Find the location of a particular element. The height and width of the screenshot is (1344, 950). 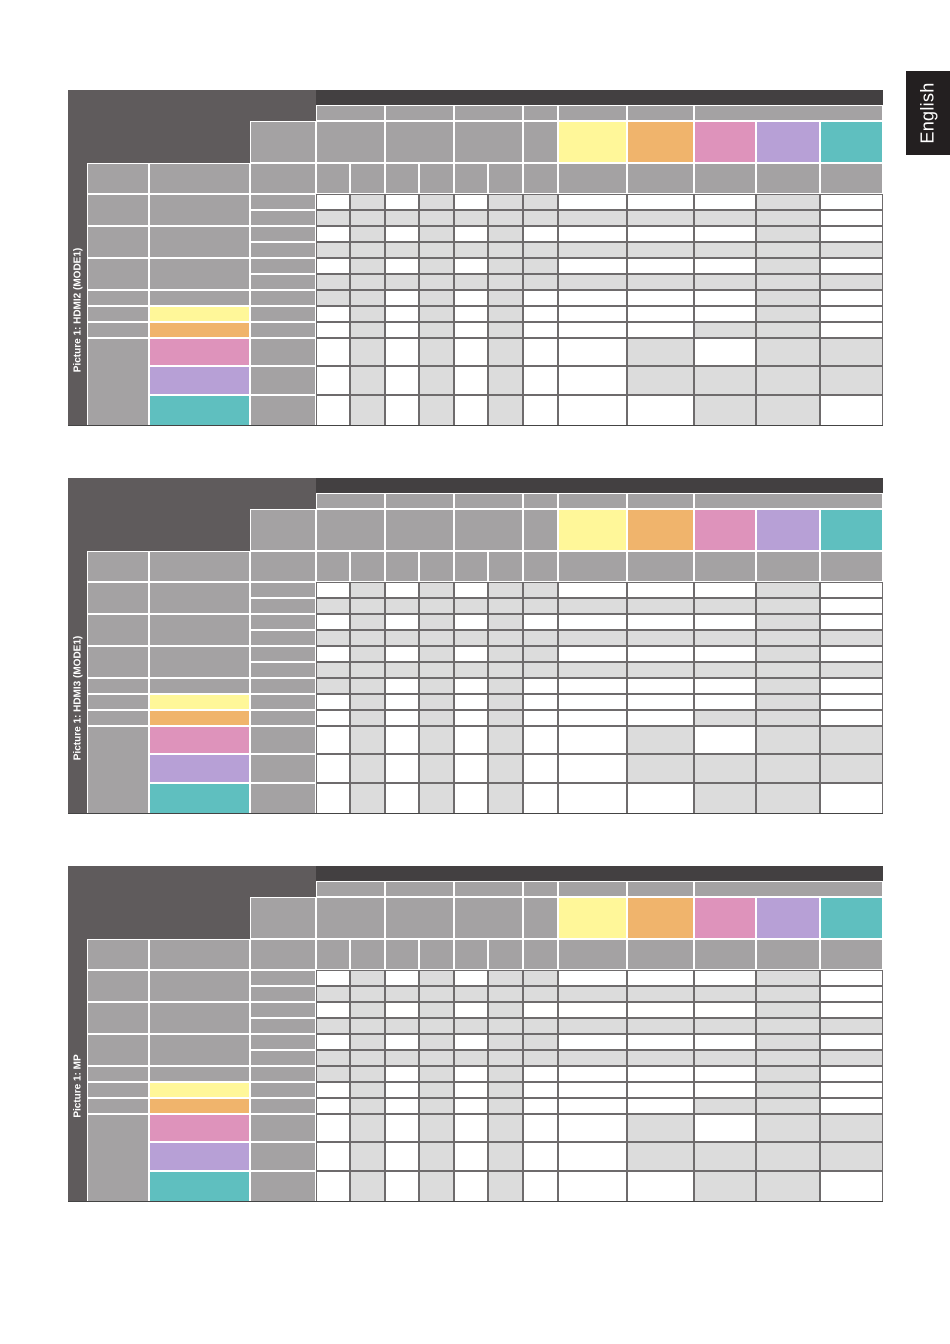

vertical-label: Picture 1: HDMI3 (MODE1) is located at coordinates (77, 698).